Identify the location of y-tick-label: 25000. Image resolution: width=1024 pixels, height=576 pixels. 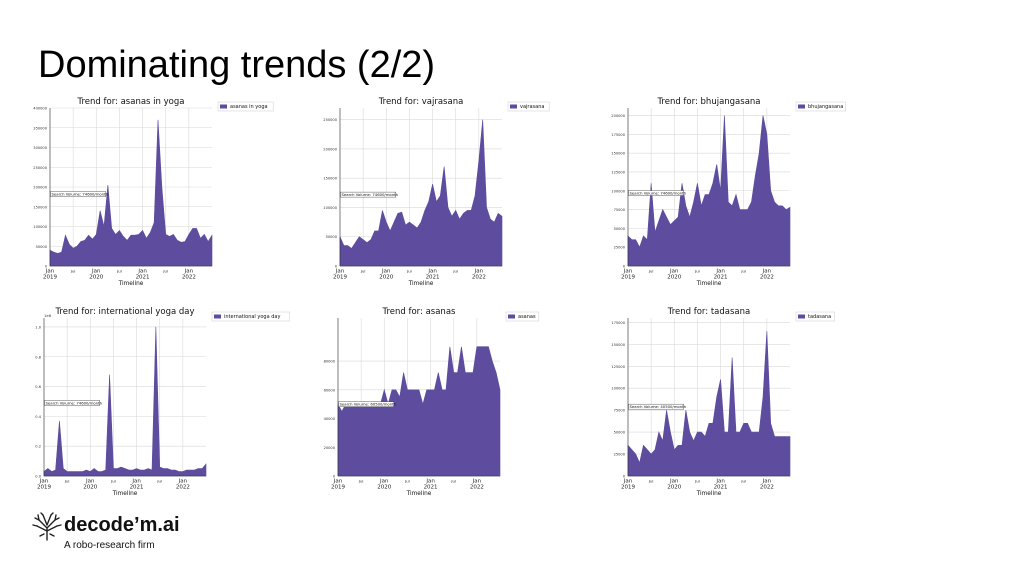
(620, 455).